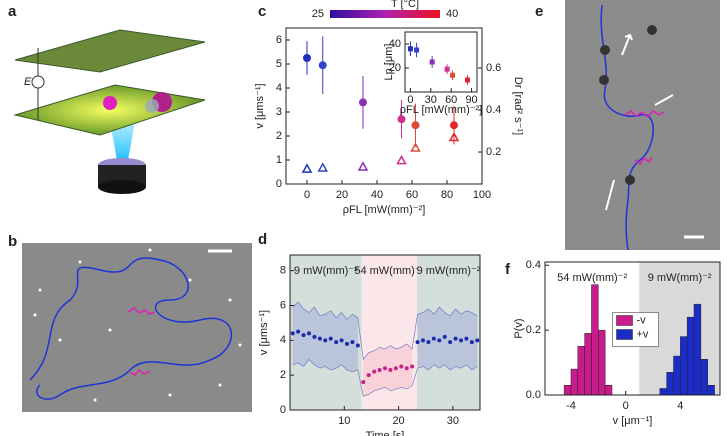  I want to click on micrograph-b, so click(137, 327).